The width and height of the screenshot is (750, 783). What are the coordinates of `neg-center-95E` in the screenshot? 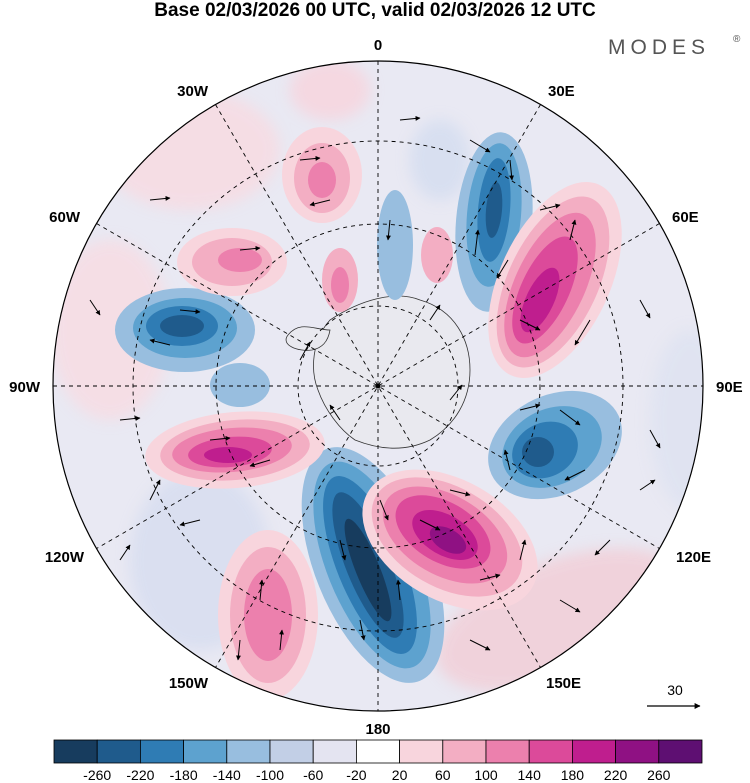 It's located at (555, 445).